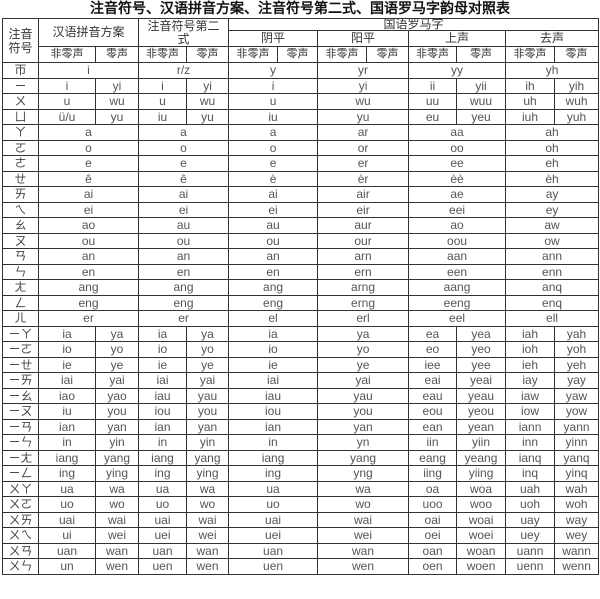 This screenshot has height=599, width=600. Describe the element at coordinates (552, 194) in the screenshot. I see `table-cell: ay` at that location.